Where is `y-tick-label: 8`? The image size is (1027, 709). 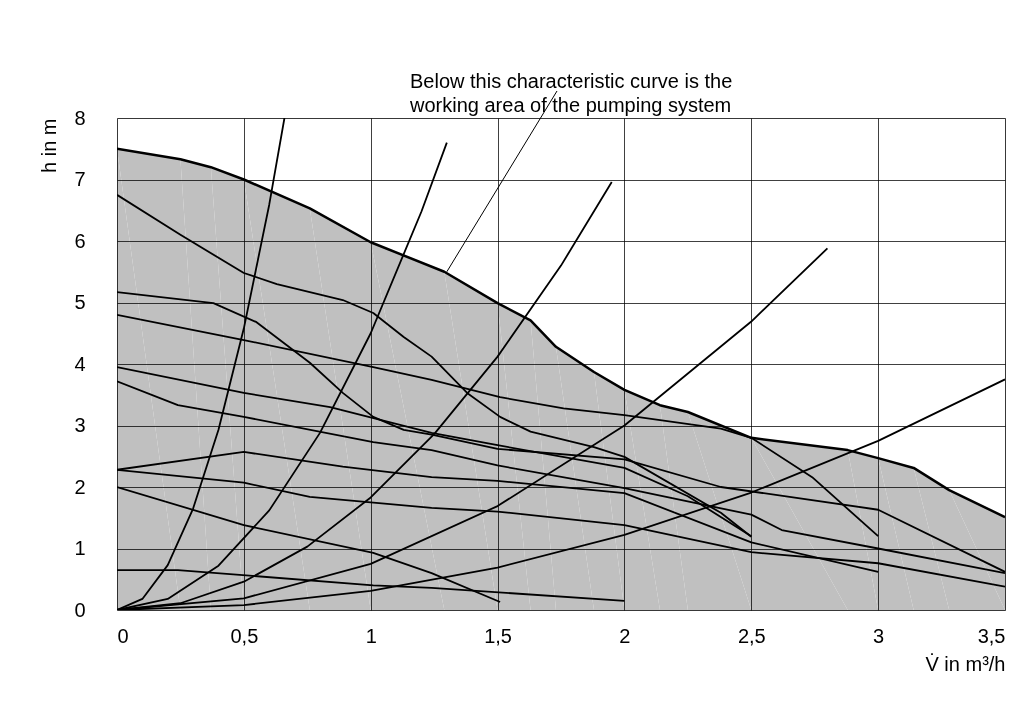
y-tick-label: 8 is located at coordinates (80, 117).